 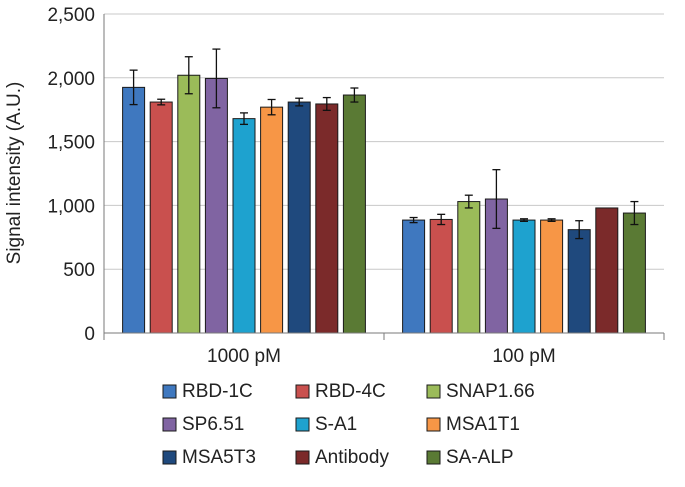 I want to click on y-tick-label: 1,000, so click(x=71, y=206).